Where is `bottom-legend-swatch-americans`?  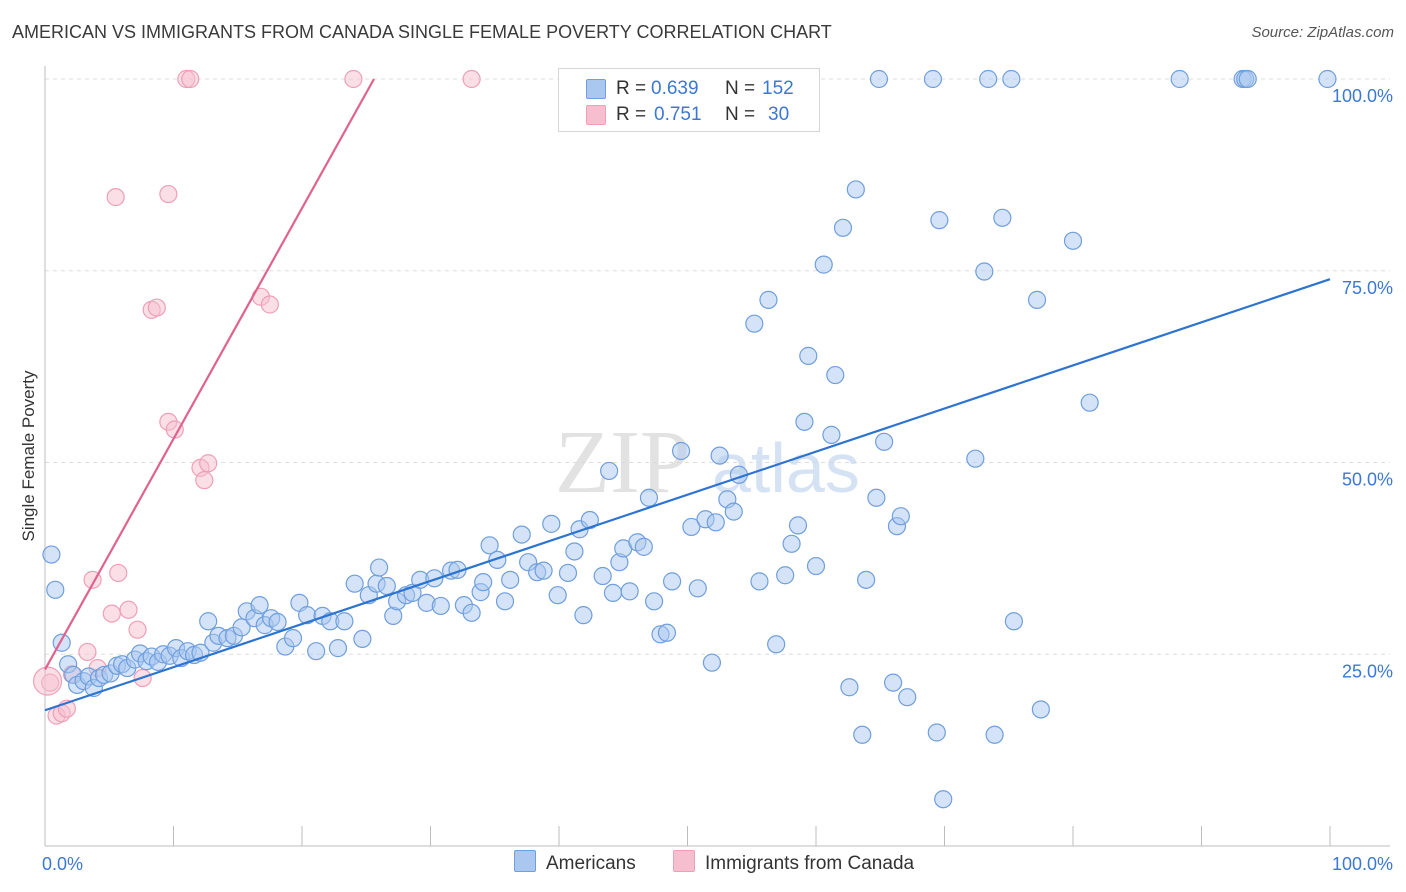 bottom-legend-swatch-americans is located at coordinates (525, 861).